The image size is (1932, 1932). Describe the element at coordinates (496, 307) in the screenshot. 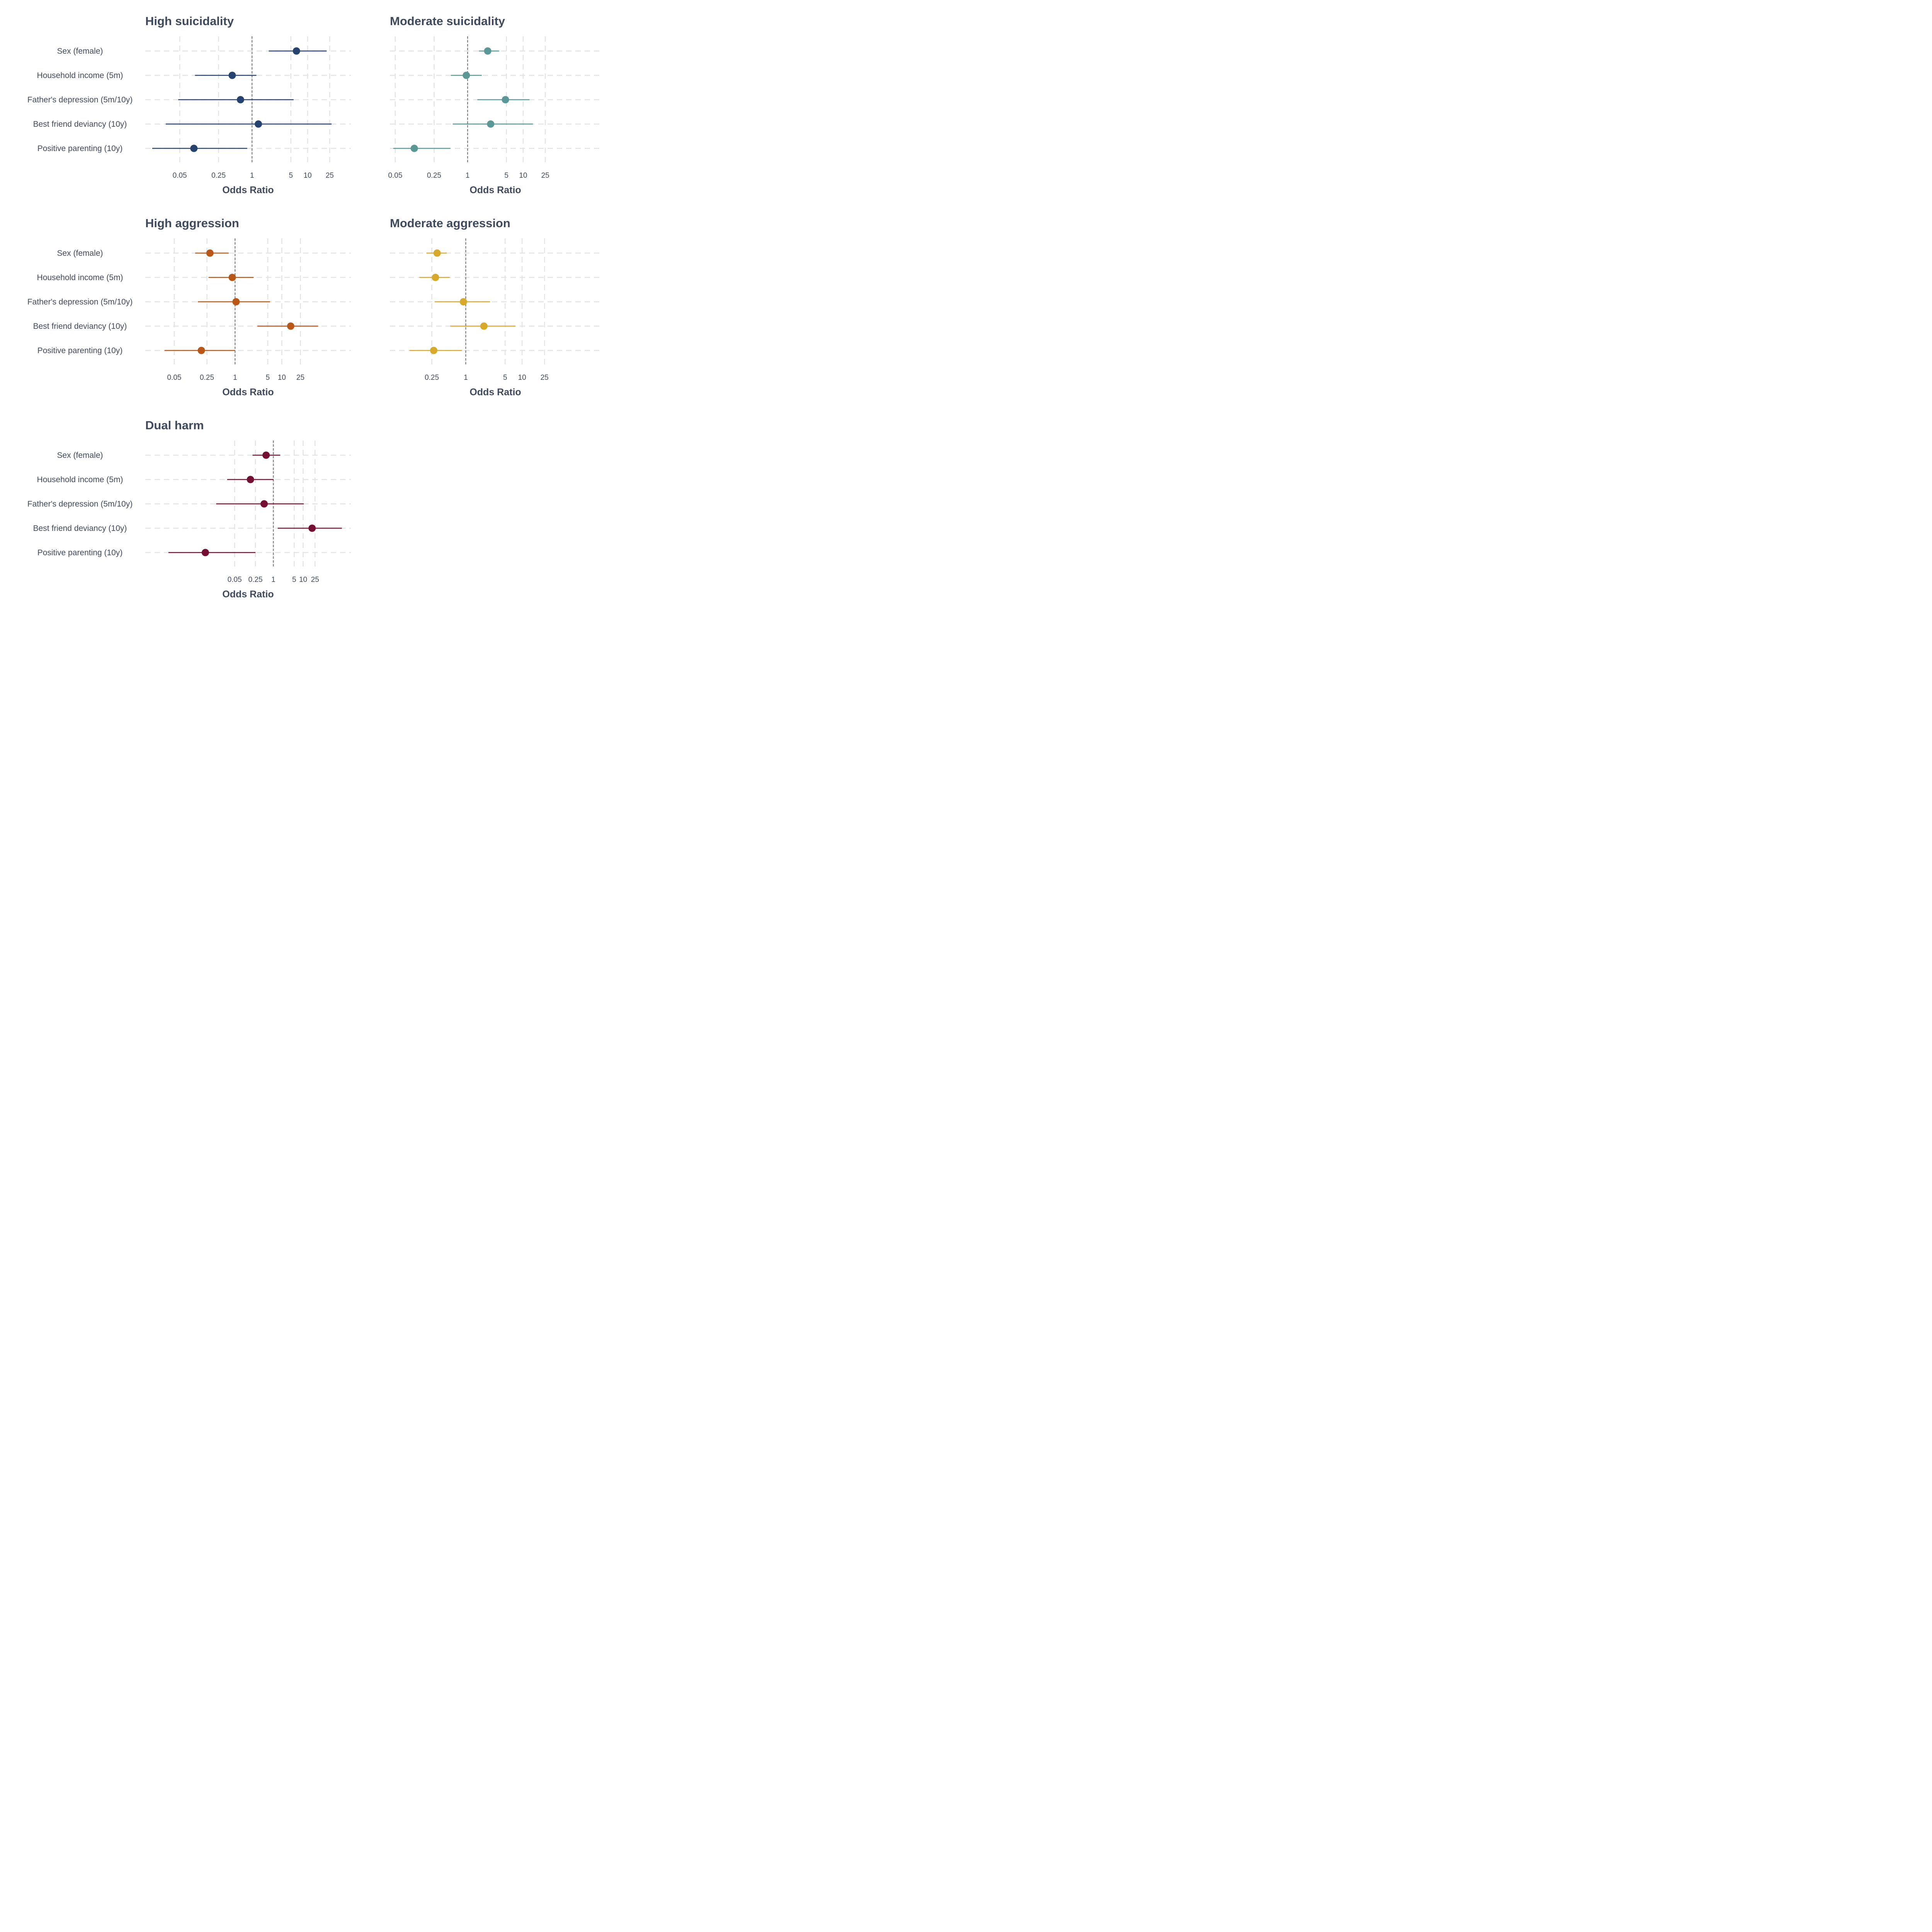

I see `panel-moderate-aggression: Moderate aggression 0.25 1 5 10 25 Odds Ratio` at that location.